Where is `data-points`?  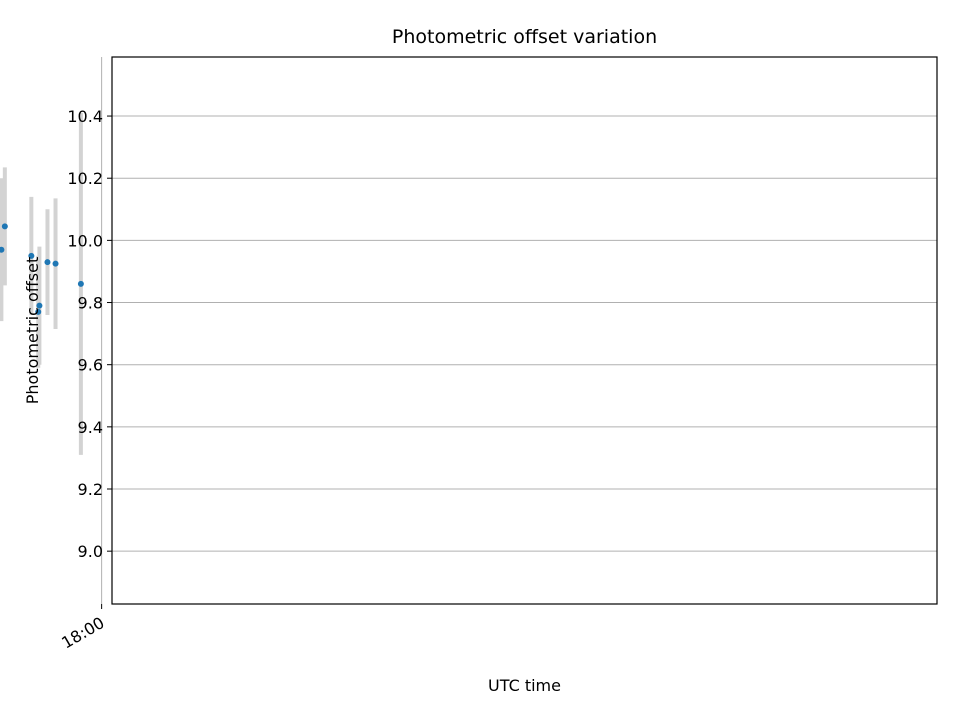
data-points is located at coordinates (42, 269).